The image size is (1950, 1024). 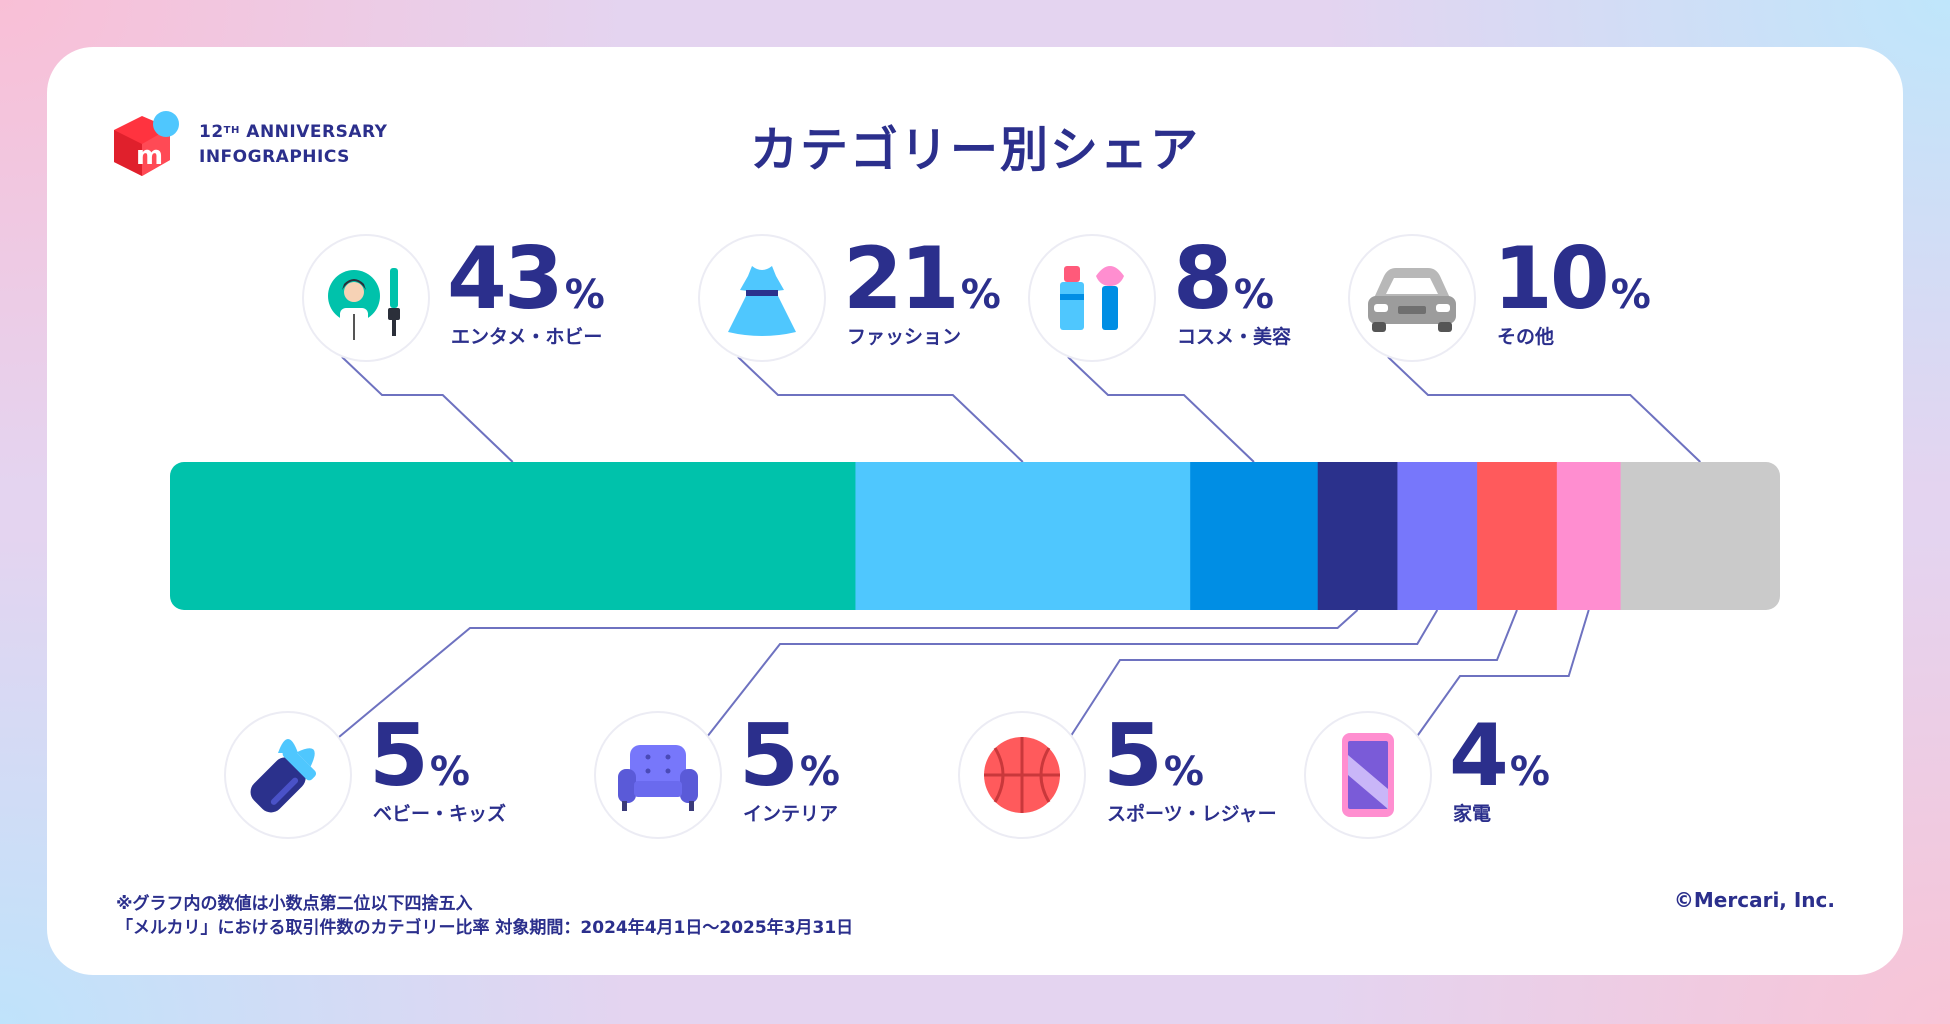 I want to click on category-label: その他, so click(x=1526, y=337).